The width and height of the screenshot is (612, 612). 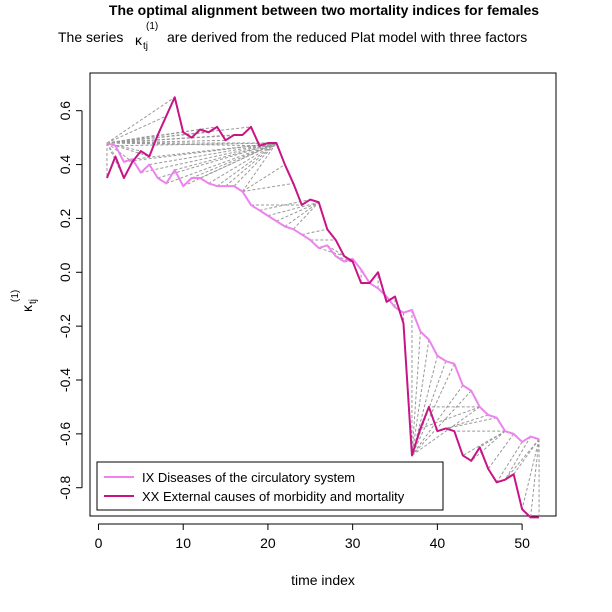 I want to click on y-tick-label-7: 0.6, so click(x=65, y=111).